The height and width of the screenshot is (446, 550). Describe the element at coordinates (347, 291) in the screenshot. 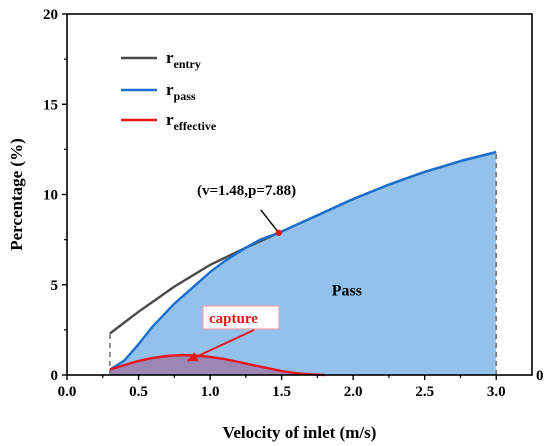

I see `pass-region-label: Pass` at that location.